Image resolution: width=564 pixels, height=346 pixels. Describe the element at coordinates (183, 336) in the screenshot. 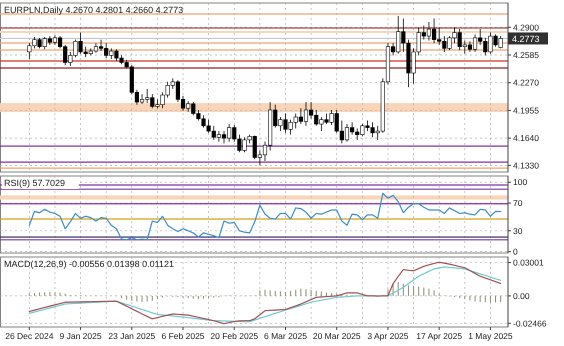

I see `x-tick-label: 6 Feb 2025` at that location.